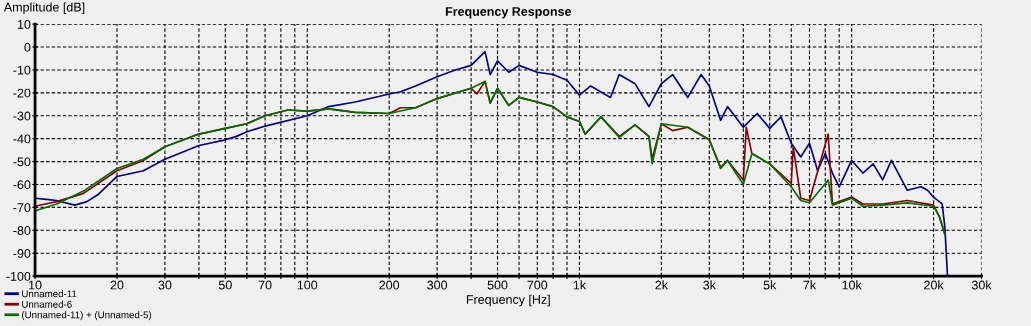 The image size is (1031, 326). Describe the element at coordinates (508, 13) in the screenshot. I see `chart-title: Frequency Response` at that location.